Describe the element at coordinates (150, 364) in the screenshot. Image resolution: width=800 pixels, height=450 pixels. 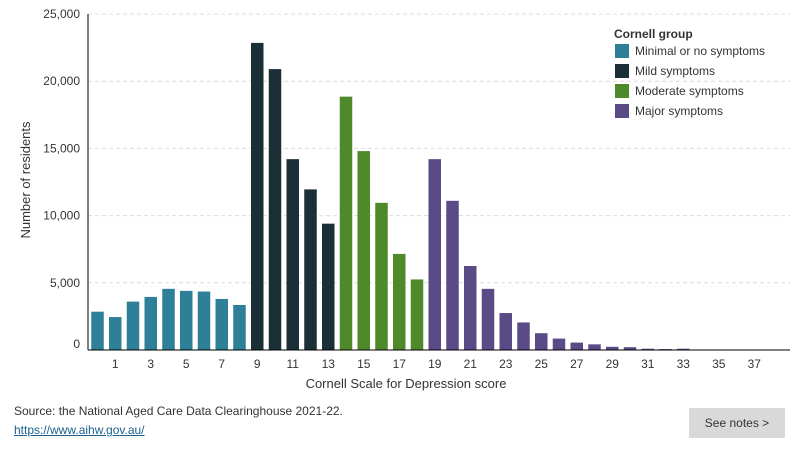
I see `x-tick-label: 3` at that location.